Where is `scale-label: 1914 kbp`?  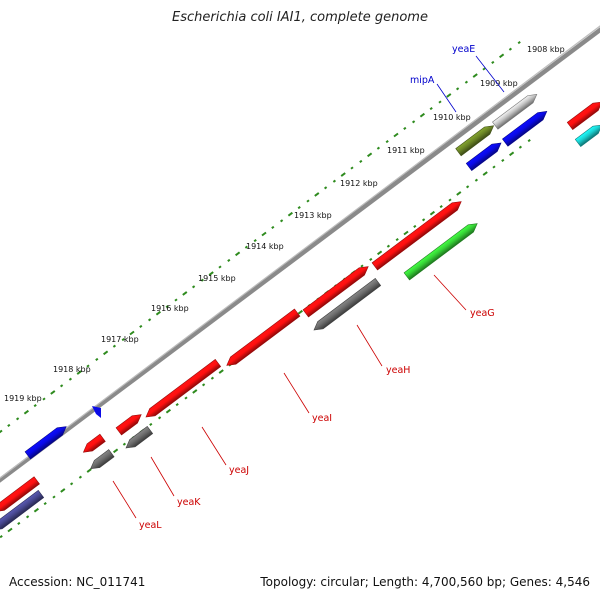
scale-label: 1914 kbp is located at coordinates (265, 246).